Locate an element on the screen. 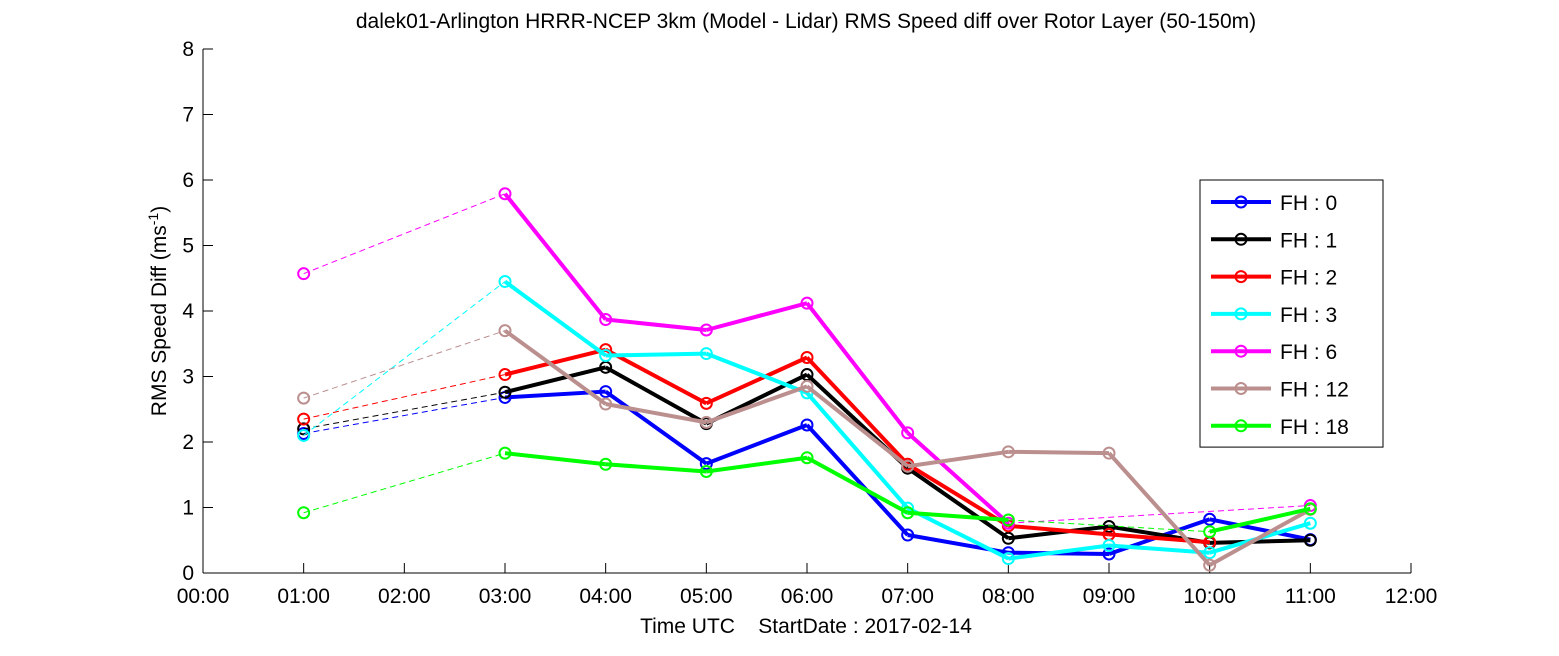 The width and height of the screenshot is (1559, 656). y-tick-label: 5 is located at coordinates (188, 246).